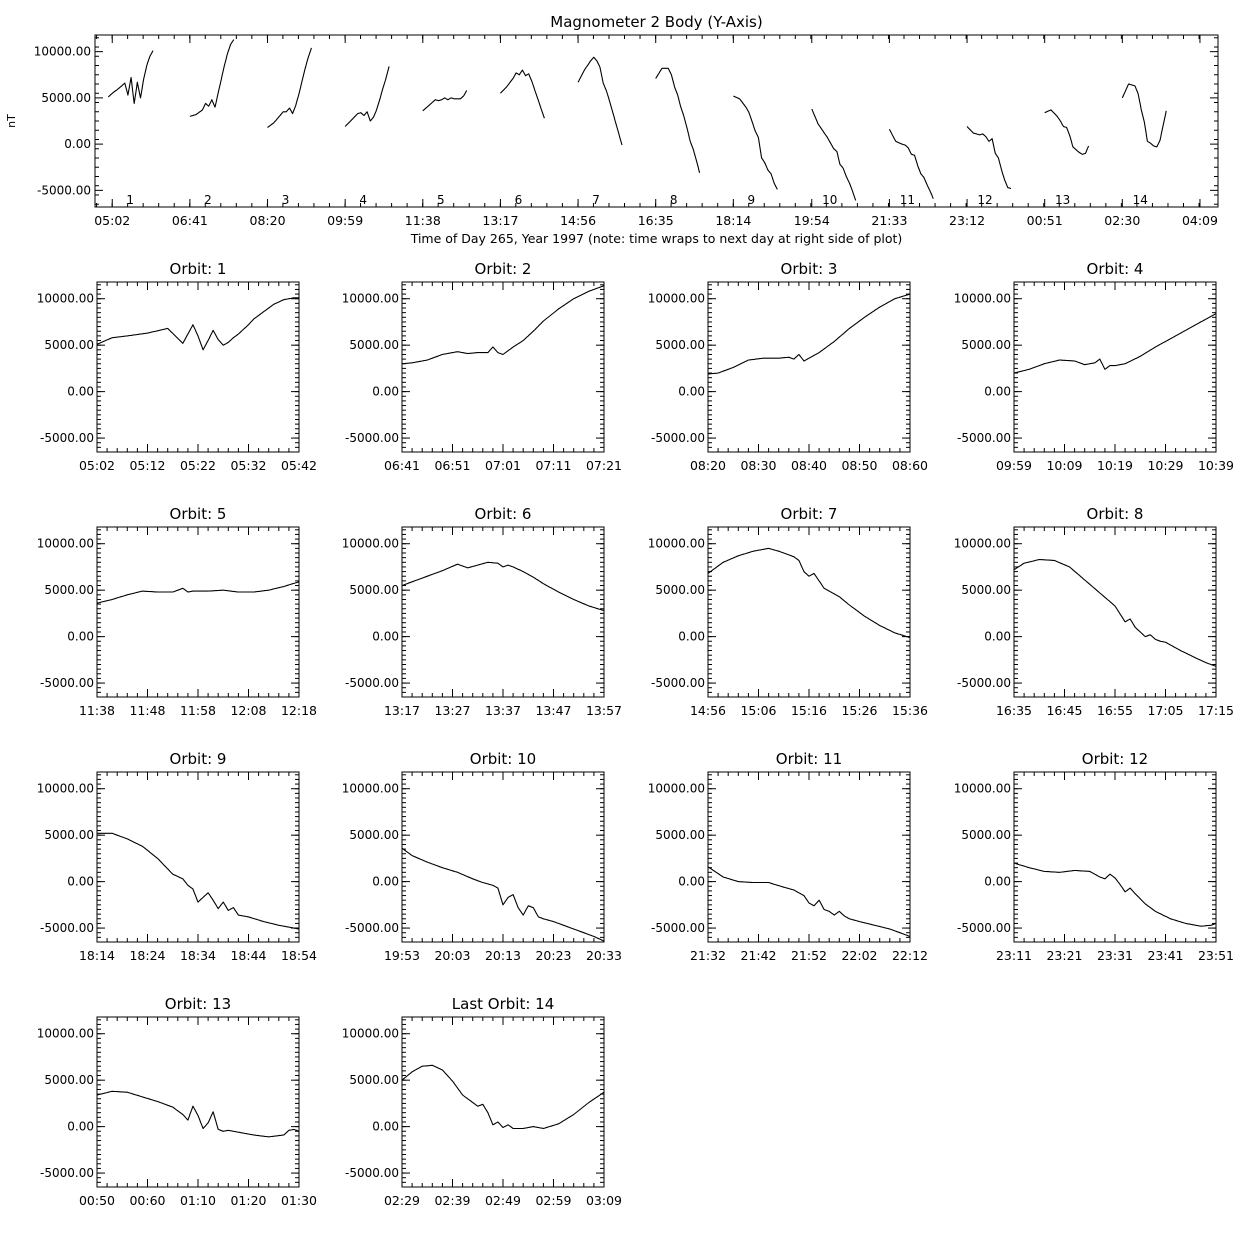 This screenshot has height=1250, width=1250. Describe the element at coordinates (299, 1200) in the screenshot. I see `orbit-xtick-label: 01:30` at that location.